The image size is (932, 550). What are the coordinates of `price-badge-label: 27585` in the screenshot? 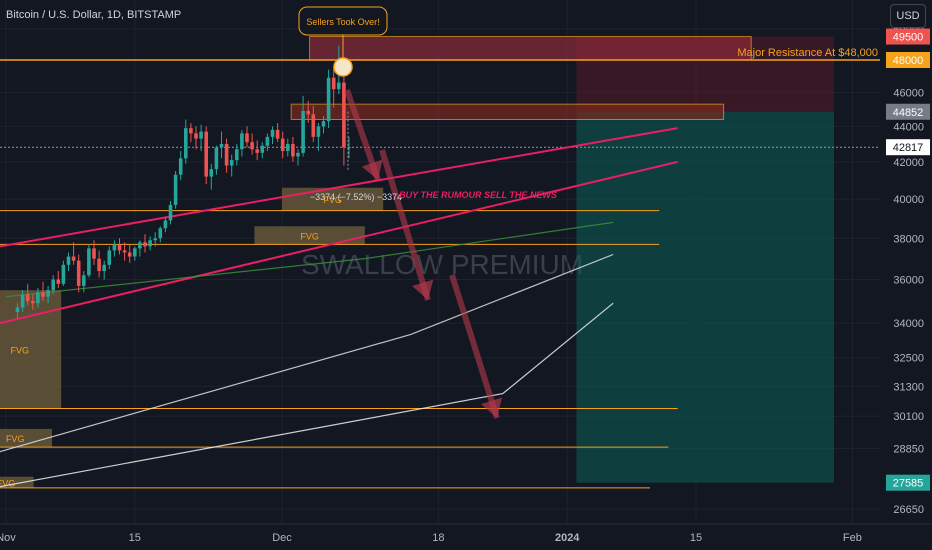 It's located at (908, 484).